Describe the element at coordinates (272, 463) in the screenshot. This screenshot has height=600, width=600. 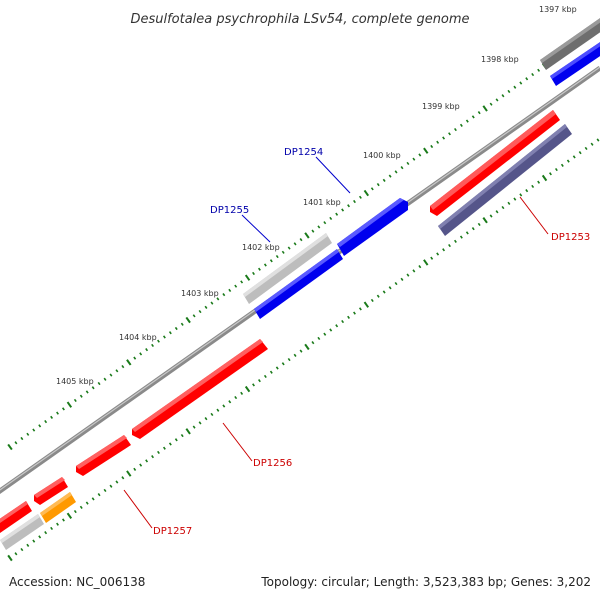
I see `gene-label-dp1256: DP1256` at that location.